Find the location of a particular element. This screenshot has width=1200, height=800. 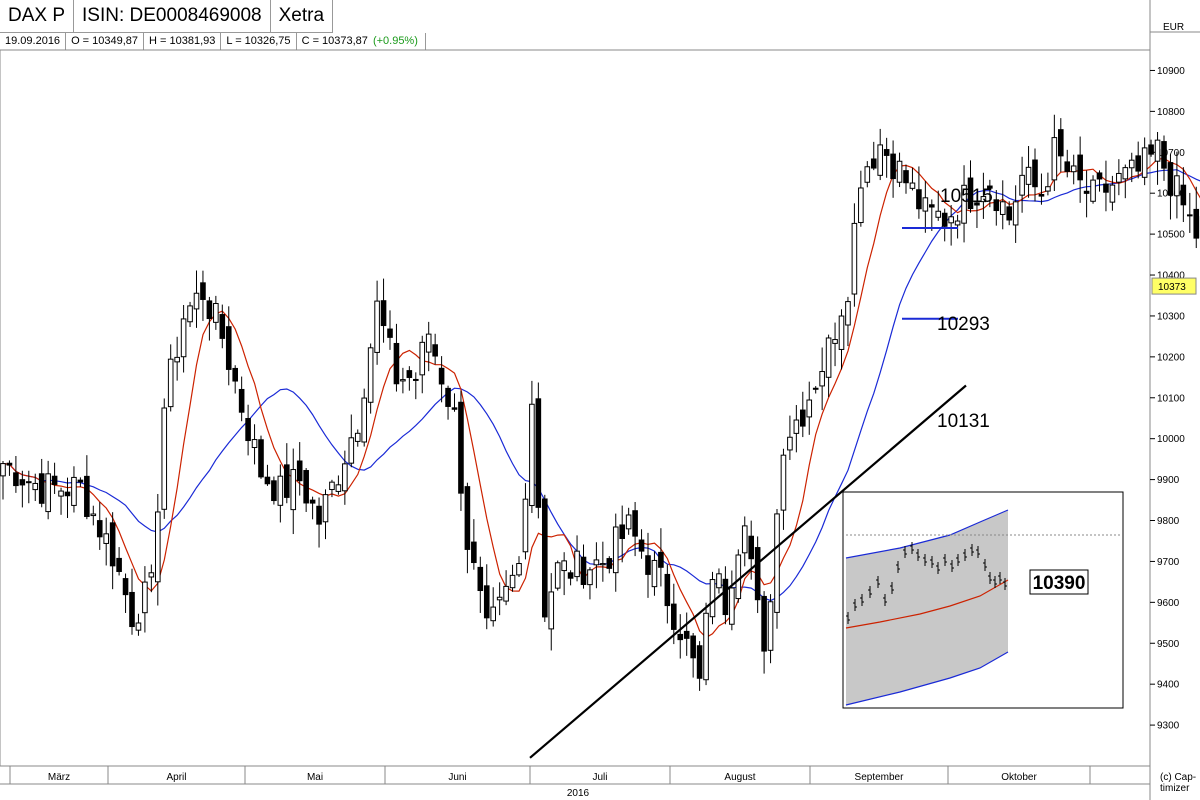

chart-header: DAX P ISIN: DE0008469008 Xetra is located at coordinates (167, 16).